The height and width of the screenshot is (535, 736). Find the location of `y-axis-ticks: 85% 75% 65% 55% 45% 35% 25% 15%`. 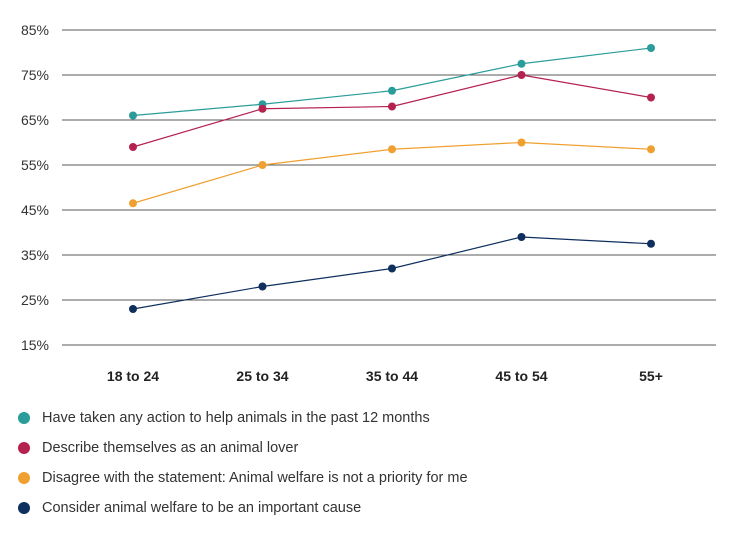

y-axis-ticks: 85% 75% 65% 55% 45% 35% 25% 15% is located at coordinates (35, 187).